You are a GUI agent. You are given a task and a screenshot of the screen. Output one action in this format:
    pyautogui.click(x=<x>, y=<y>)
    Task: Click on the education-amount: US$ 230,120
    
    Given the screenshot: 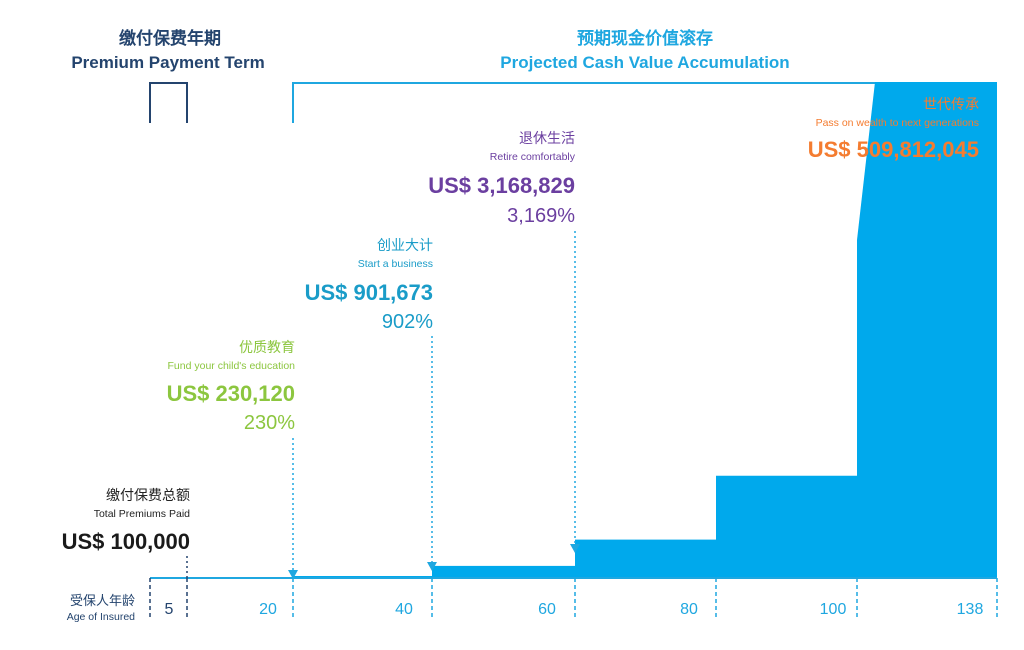 What is the action you would take?
    pyautogui.click(x=230, y=393)
    